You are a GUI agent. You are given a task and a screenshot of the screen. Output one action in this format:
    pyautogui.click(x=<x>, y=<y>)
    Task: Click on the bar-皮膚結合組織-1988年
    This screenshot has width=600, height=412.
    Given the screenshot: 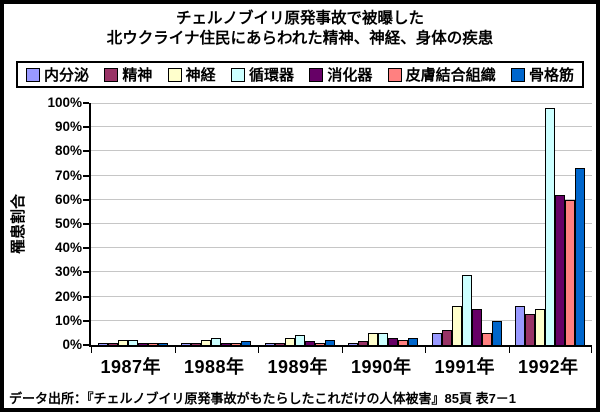 What is the action you would take?
    pyautogui.click(x=236, y=344)
    